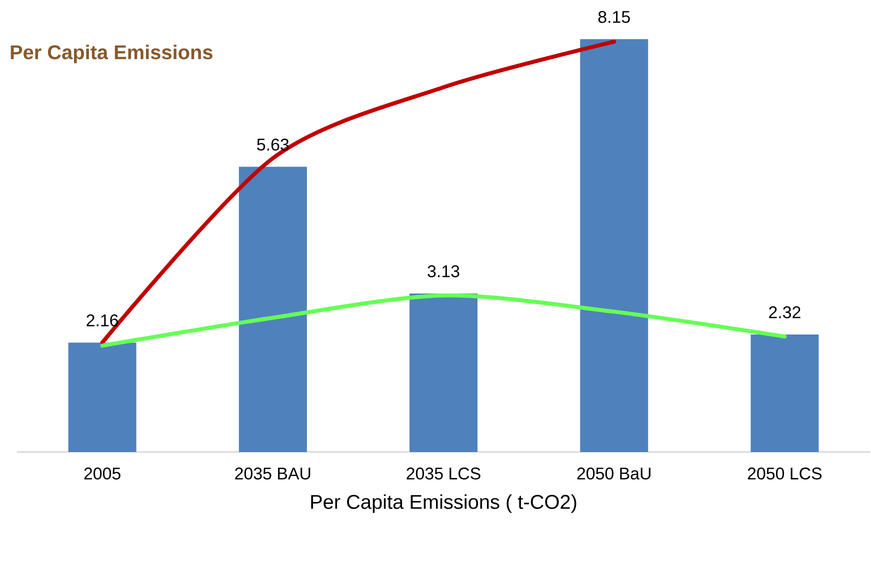  I want to click on x-tick-label: 2050 BaU, so click(613, 474).